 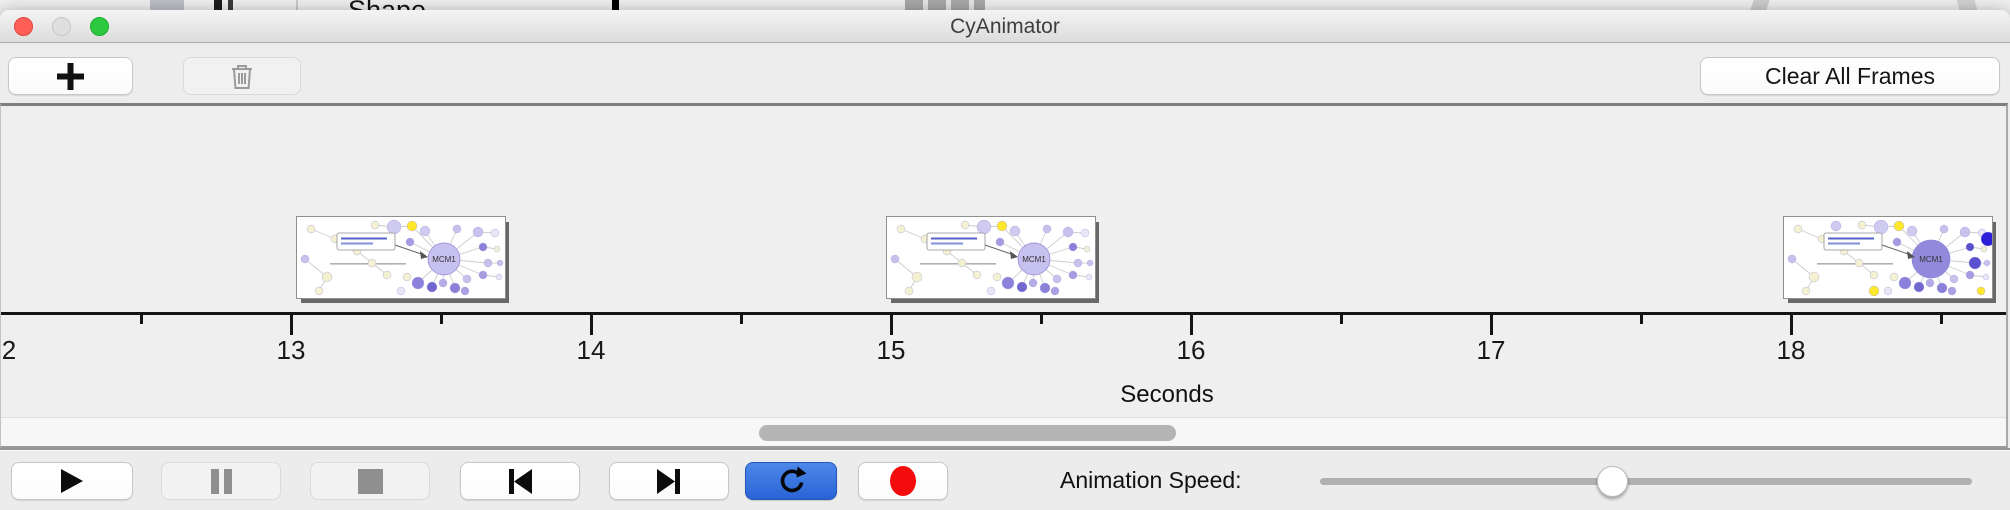 What do you see at coordinates (1005, 5) in the screenshot?
I see `background-app-strip: Shape` at bounding box center [1005, 5].